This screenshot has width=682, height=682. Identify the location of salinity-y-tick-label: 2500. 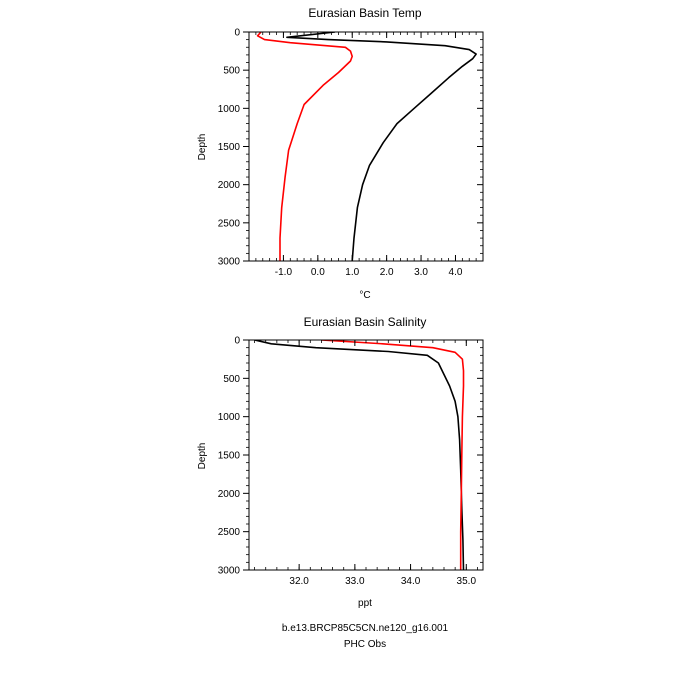
(229, 532).